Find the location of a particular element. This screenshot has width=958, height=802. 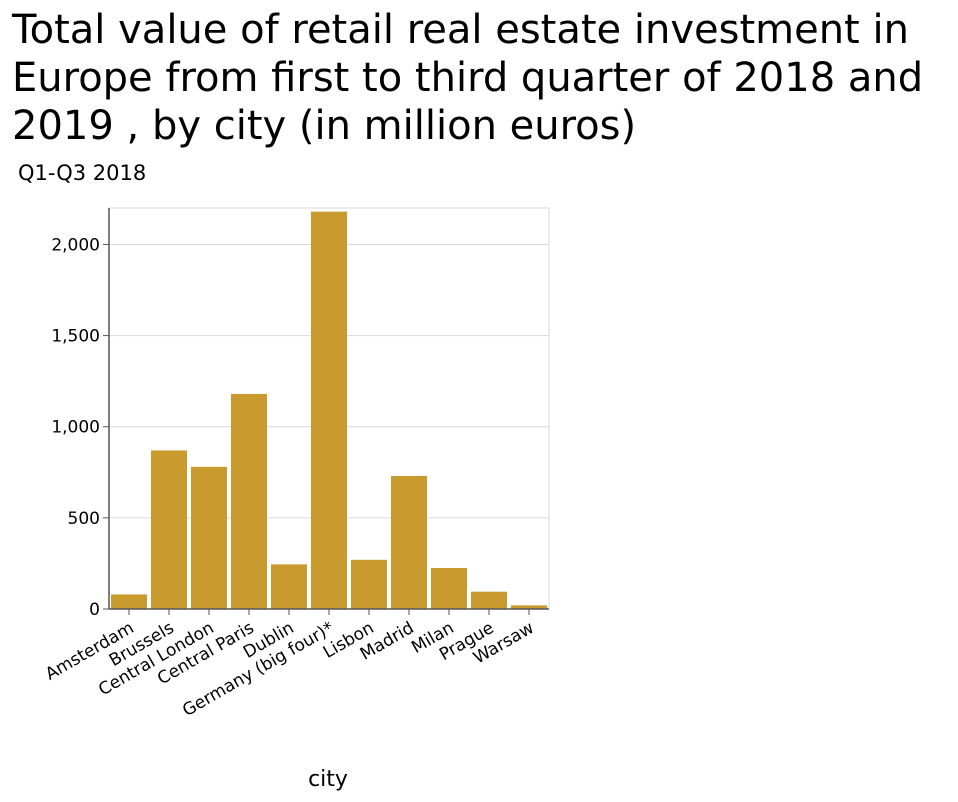

y-tick-label: 500 is located at coordinates (84, 519).